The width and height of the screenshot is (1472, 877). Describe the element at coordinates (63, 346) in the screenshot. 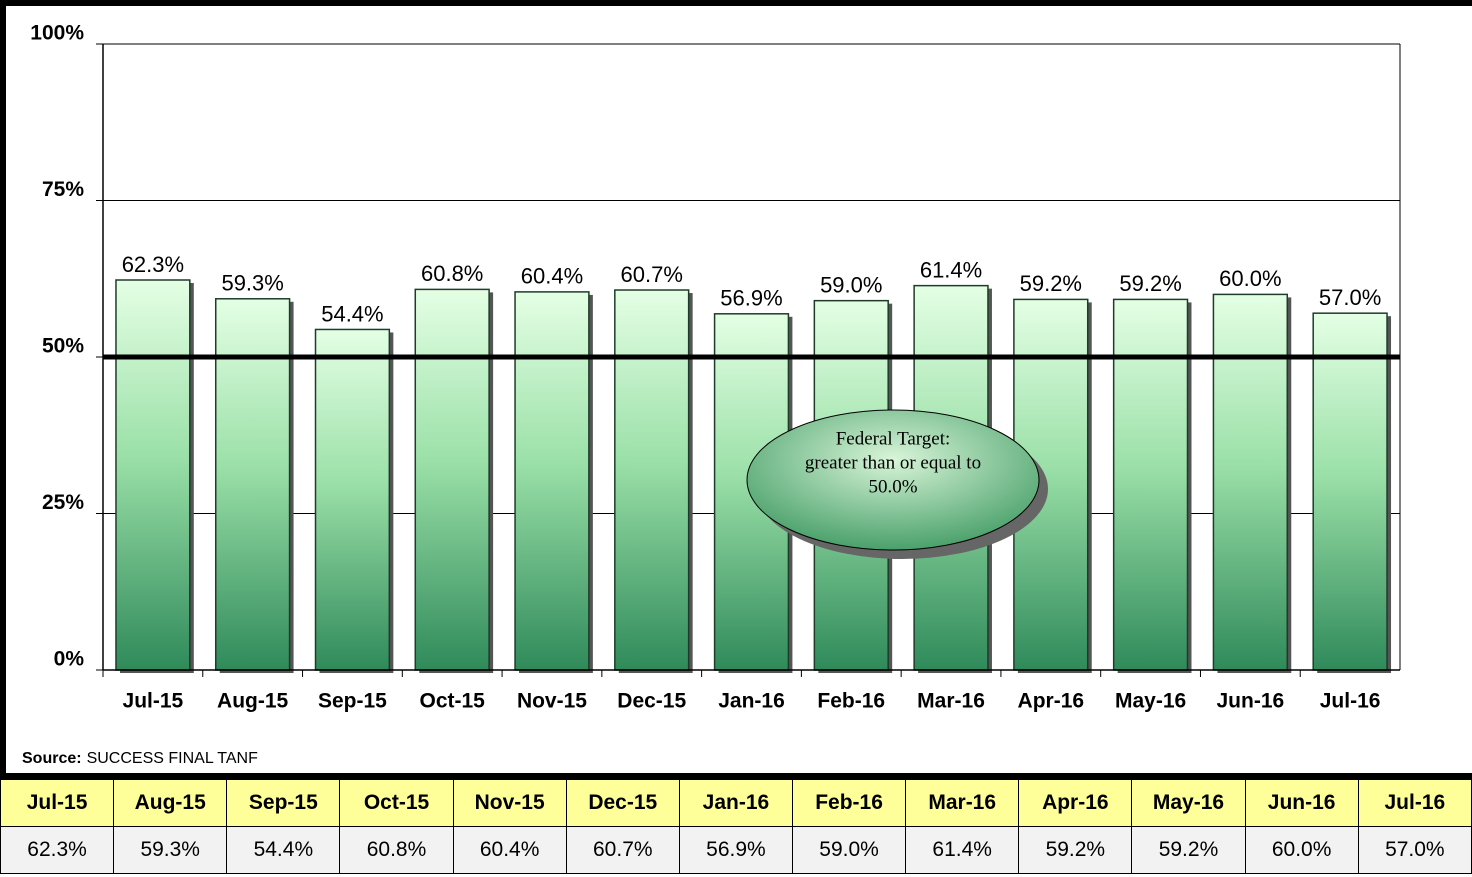

I see `y-tick-label: 50%` at that location.